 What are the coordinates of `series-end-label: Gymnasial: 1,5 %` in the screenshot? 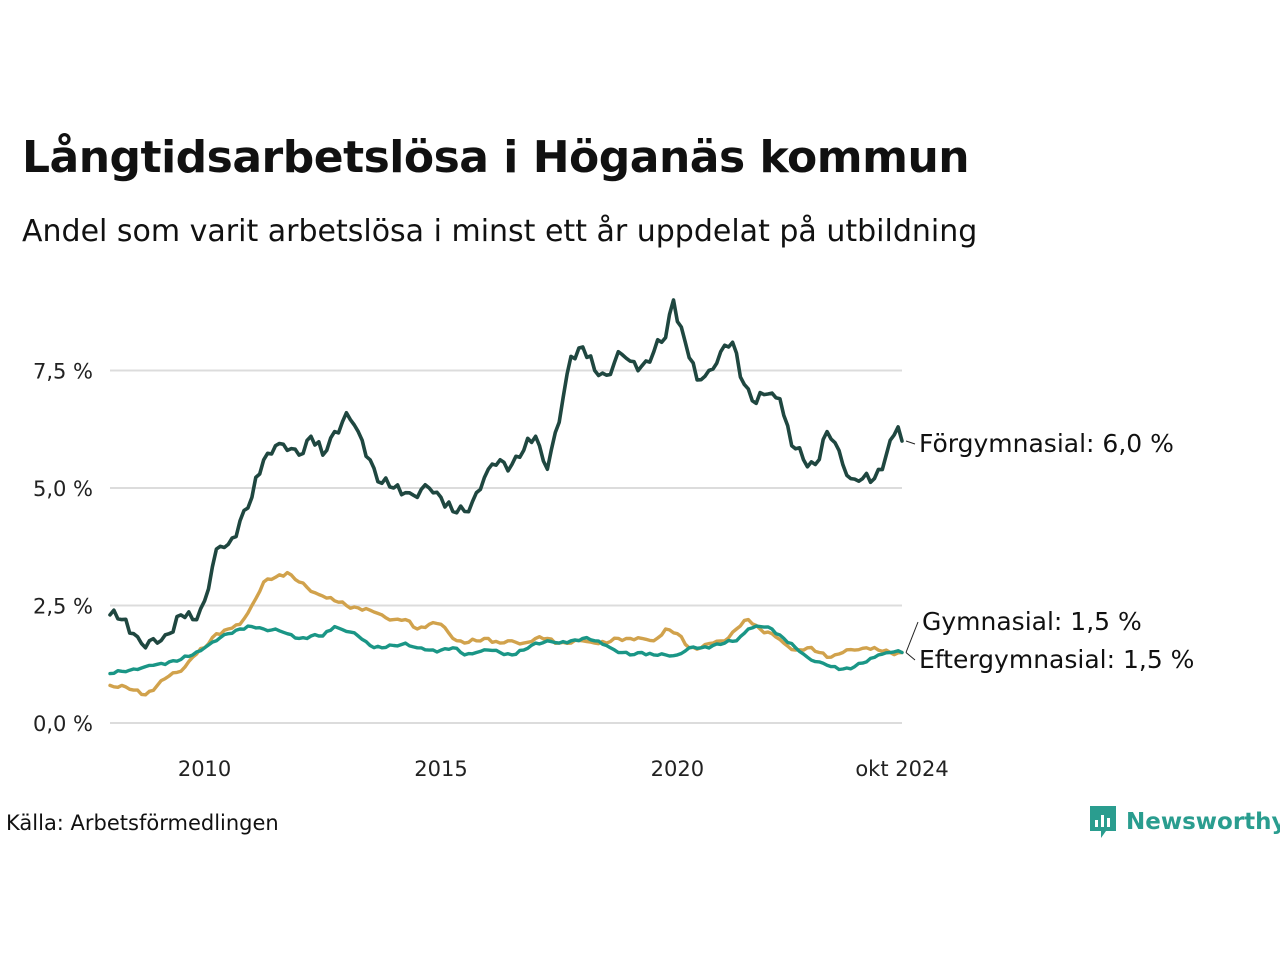 It's located at (1032, 621).